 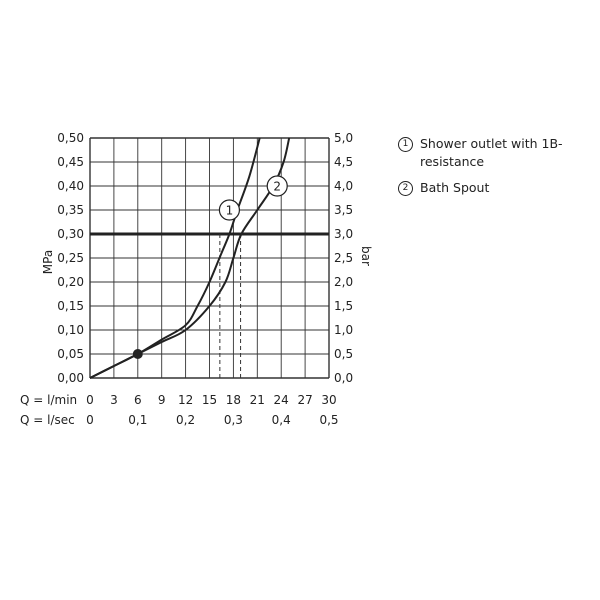 I want to click on legend-label-shower: Shower outlet with 1B-resistance, so click(x=491, y=152).